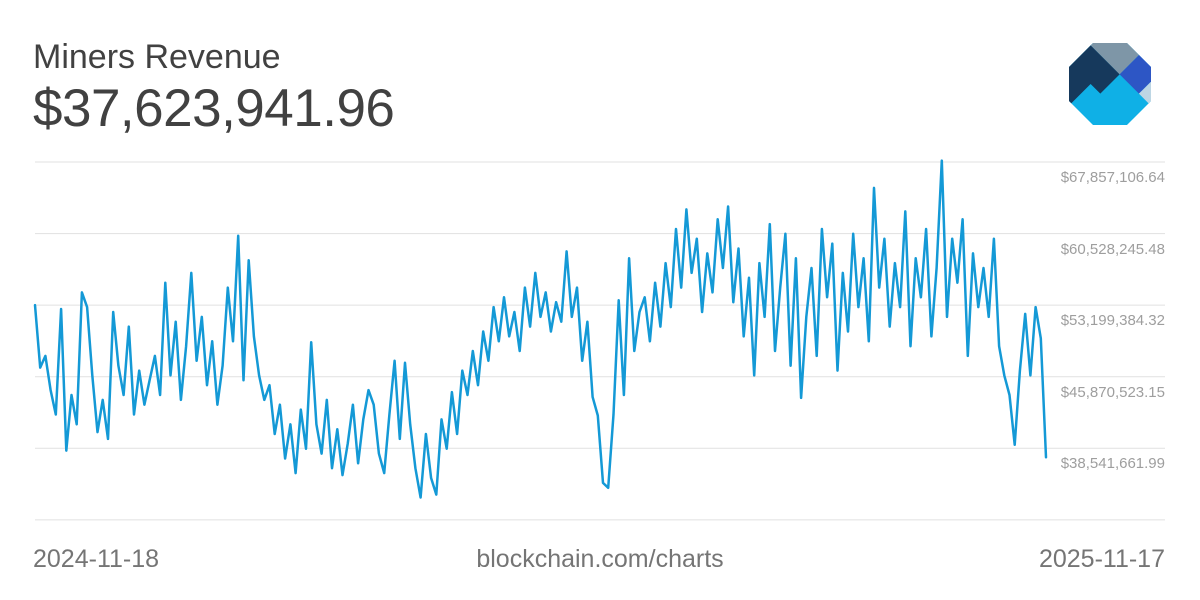 This screenshot has width=1200, height=600. Describe the element at coordinates (214, 108) in the screenshot. I see `current-value: $37,623,941.96` at that location.